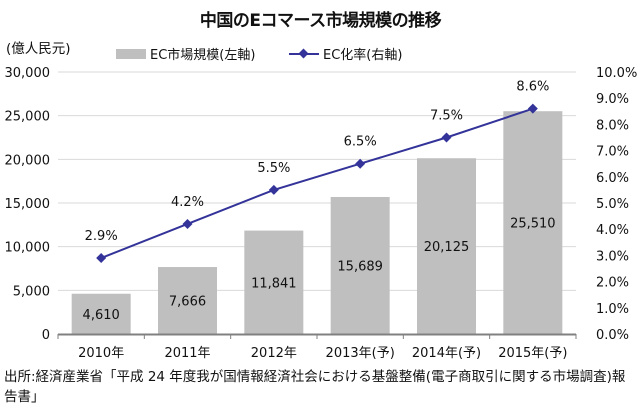 This screenshot has height=408, width=641. I want to click on right-axis-tick-label: 9.0%, so click(612, 99).